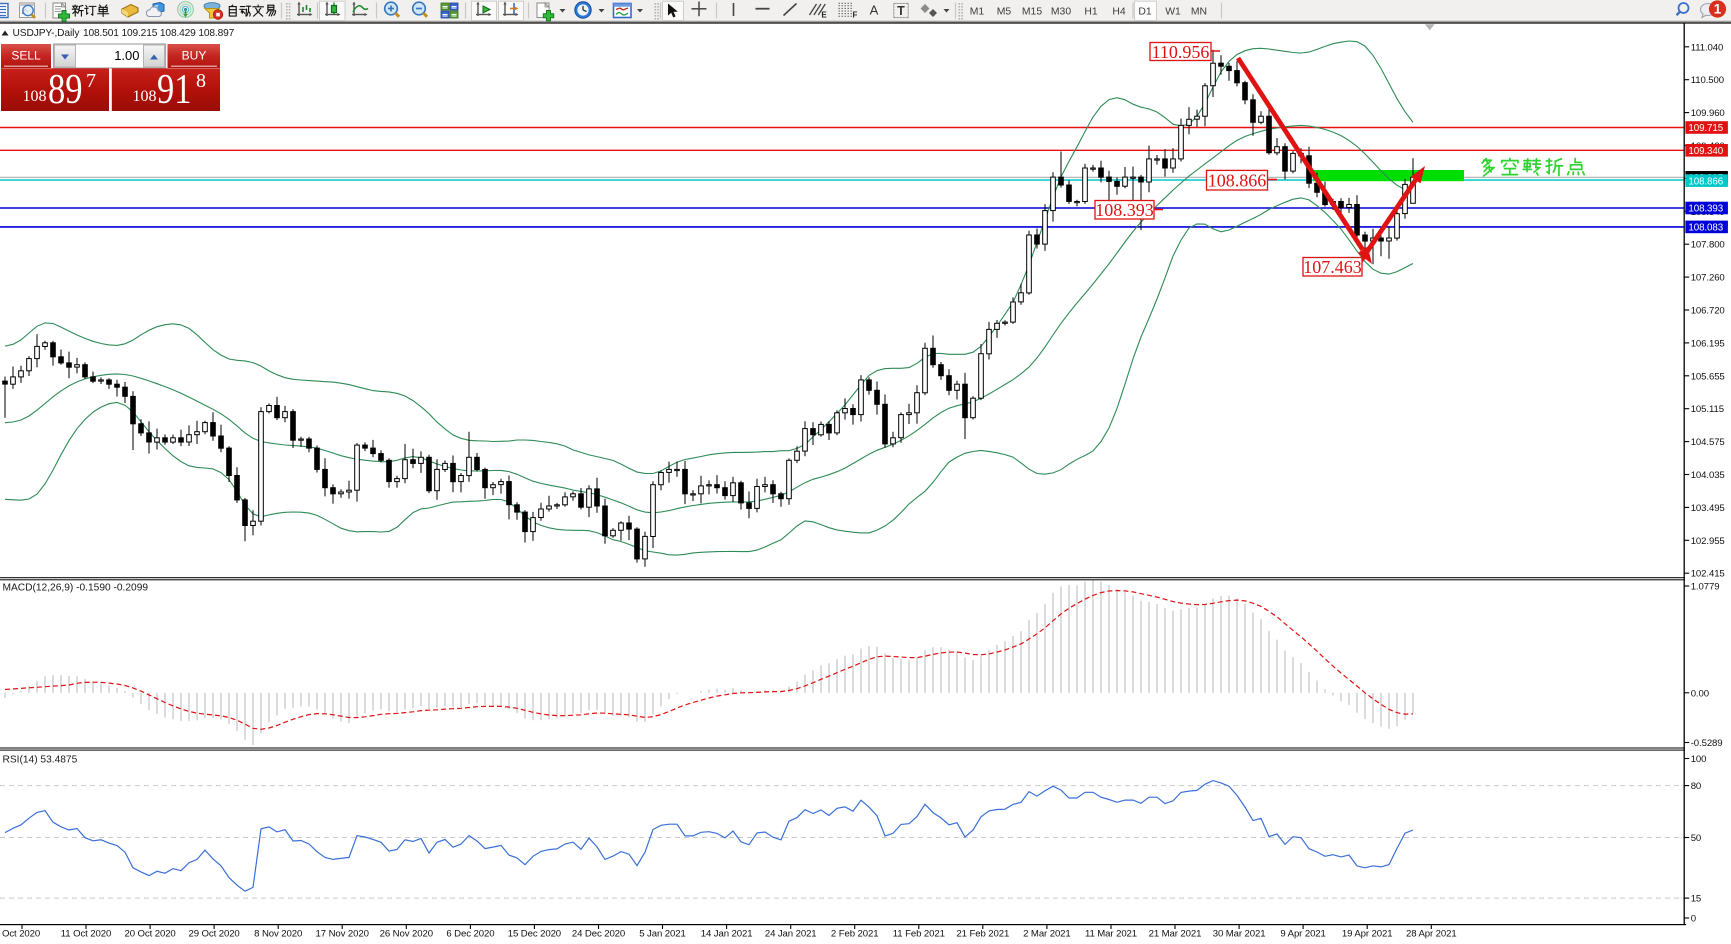 The image size is (1731, 944). Describe the element at coordinates (1175, 934) in the screenshot. I see `svg-text: 21 Mar 2021` at that location.